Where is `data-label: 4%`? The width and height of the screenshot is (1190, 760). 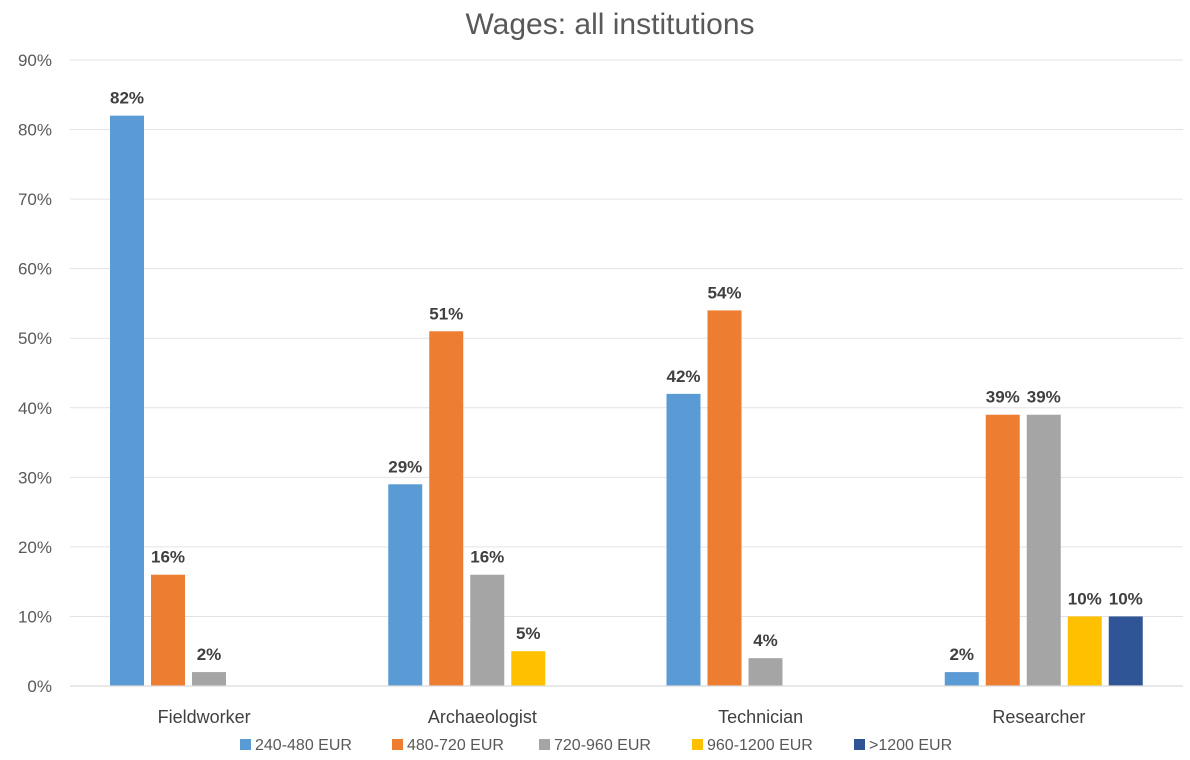 data-label: 4% is located at coordinates (765, 640).